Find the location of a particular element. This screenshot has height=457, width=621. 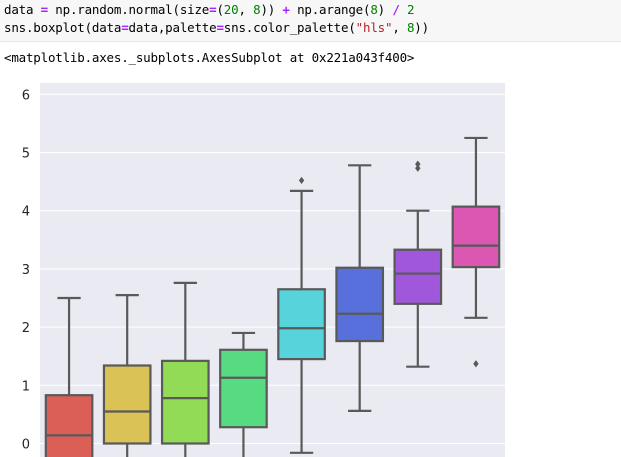

y-tick-label: 0 is located at coordinates (26, 445).